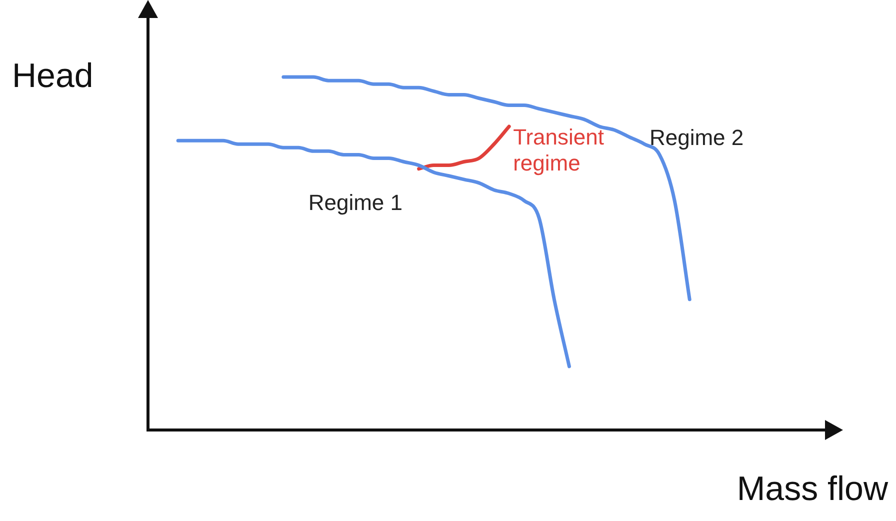 This screenshot has height=521, width=896. I want to click on series-label: Regime 1, so click(355, 203).